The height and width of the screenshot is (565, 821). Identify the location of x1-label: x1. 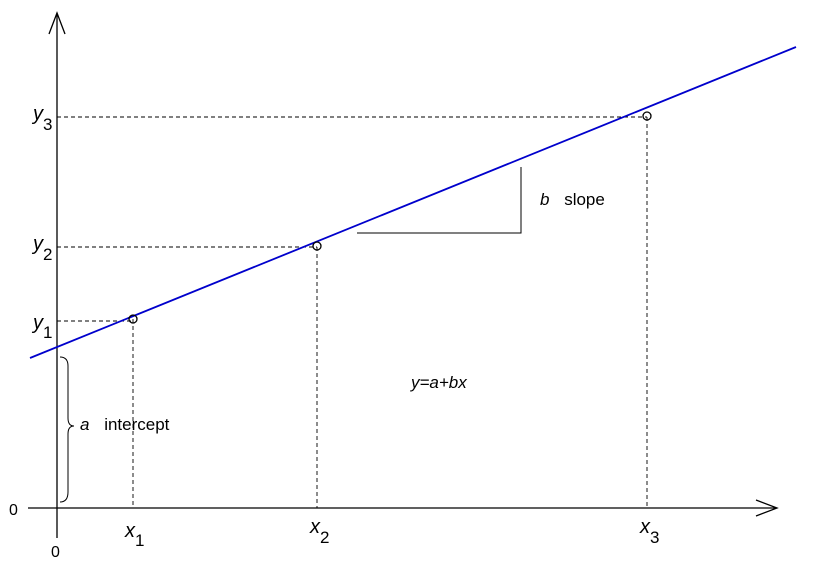
(134, 535).